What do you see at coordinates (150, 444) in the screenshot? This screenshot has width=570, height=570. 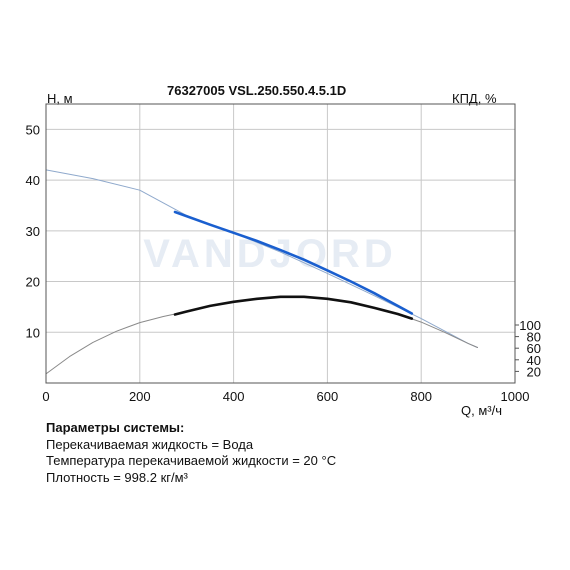 I see `params-liquid: Перекачиваемая жидкость = Вода` at bounding box center [150, 444].